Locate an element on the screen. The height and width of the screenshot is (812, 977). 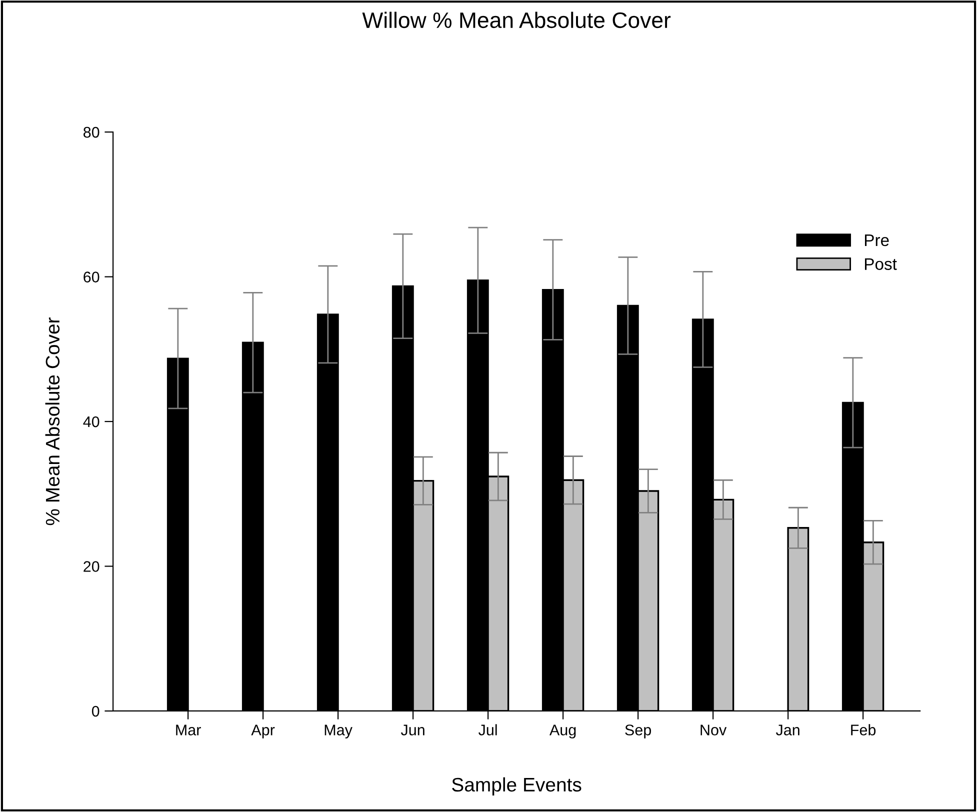
y-tick-label: 80 is located at coordinates (92, 132).